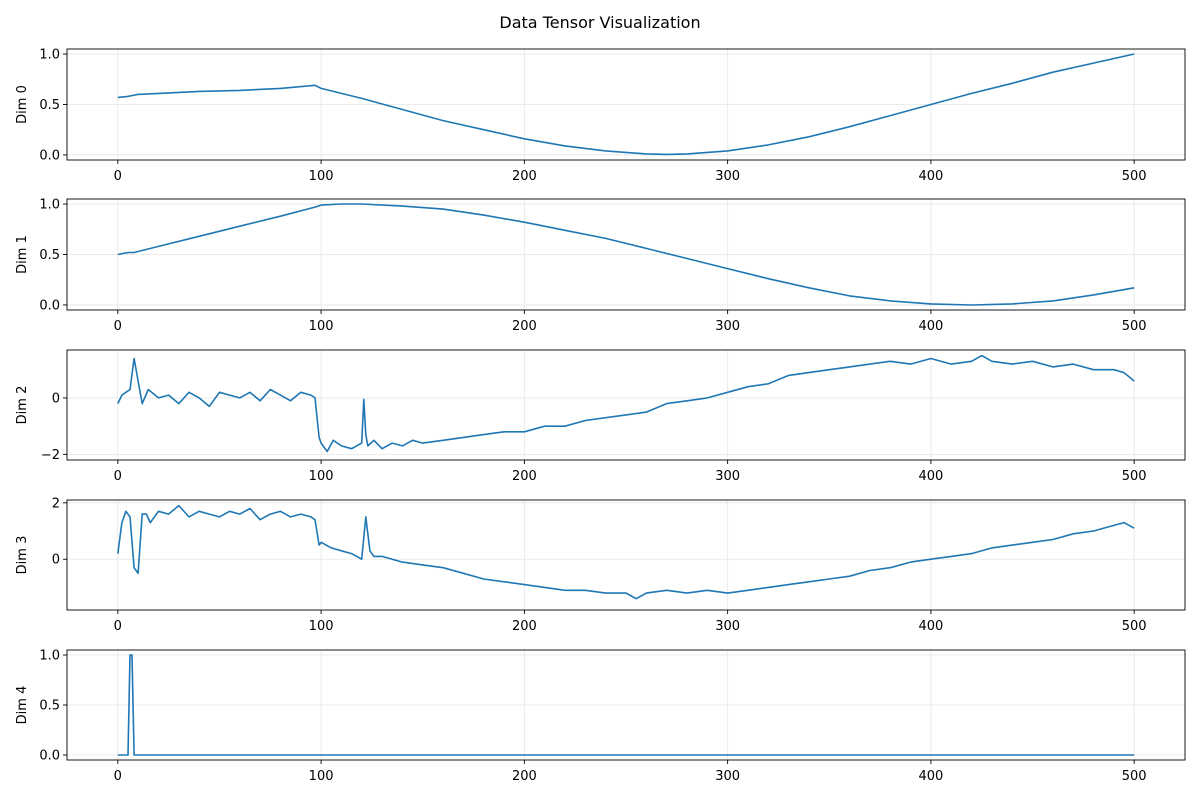 Image resolution: width=1200 pixels, height=800 pixels. I want to click on y-axis-label: Dim 4, so click(22, 705).